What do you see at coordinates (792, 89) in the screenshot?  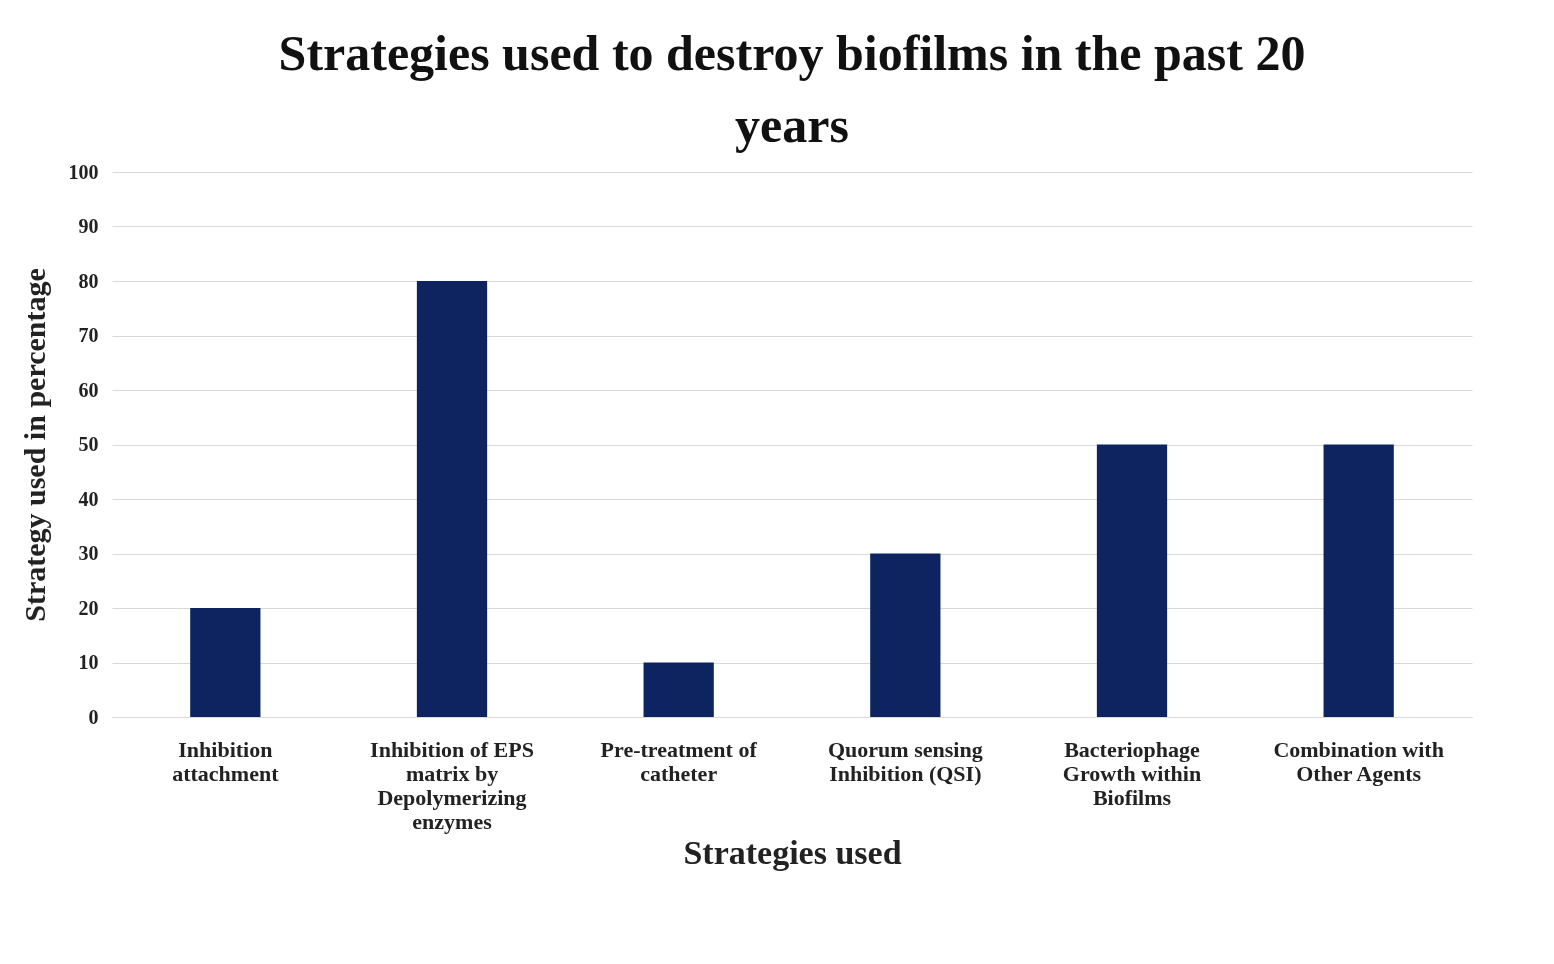 I see `chart-title: Strategies used to destroy biofilms in the past 20 years` at bounding box center [792, 89].